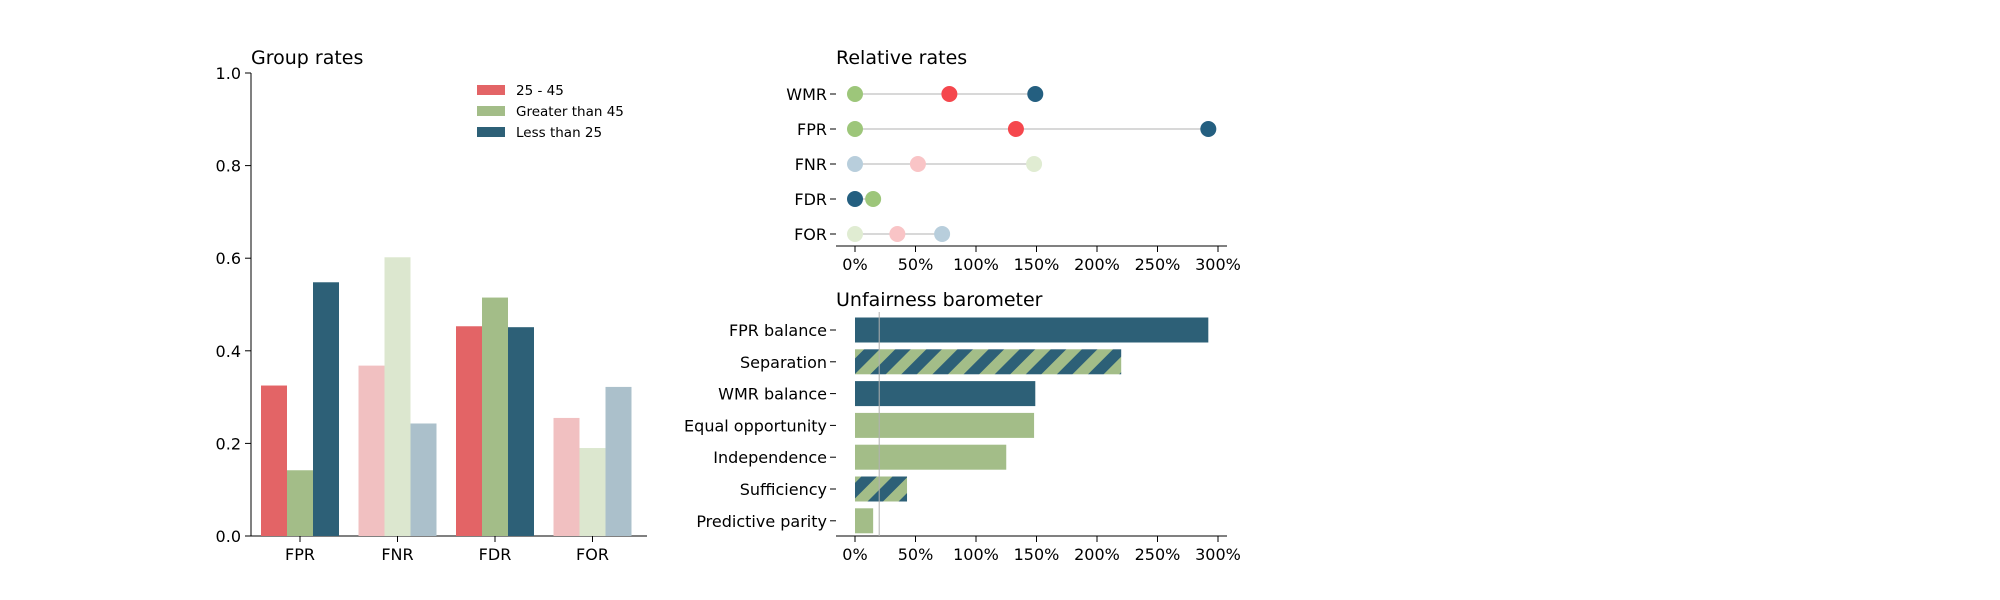  I want to click on barometer-title: Unfairness barometer, so click(939, 300).